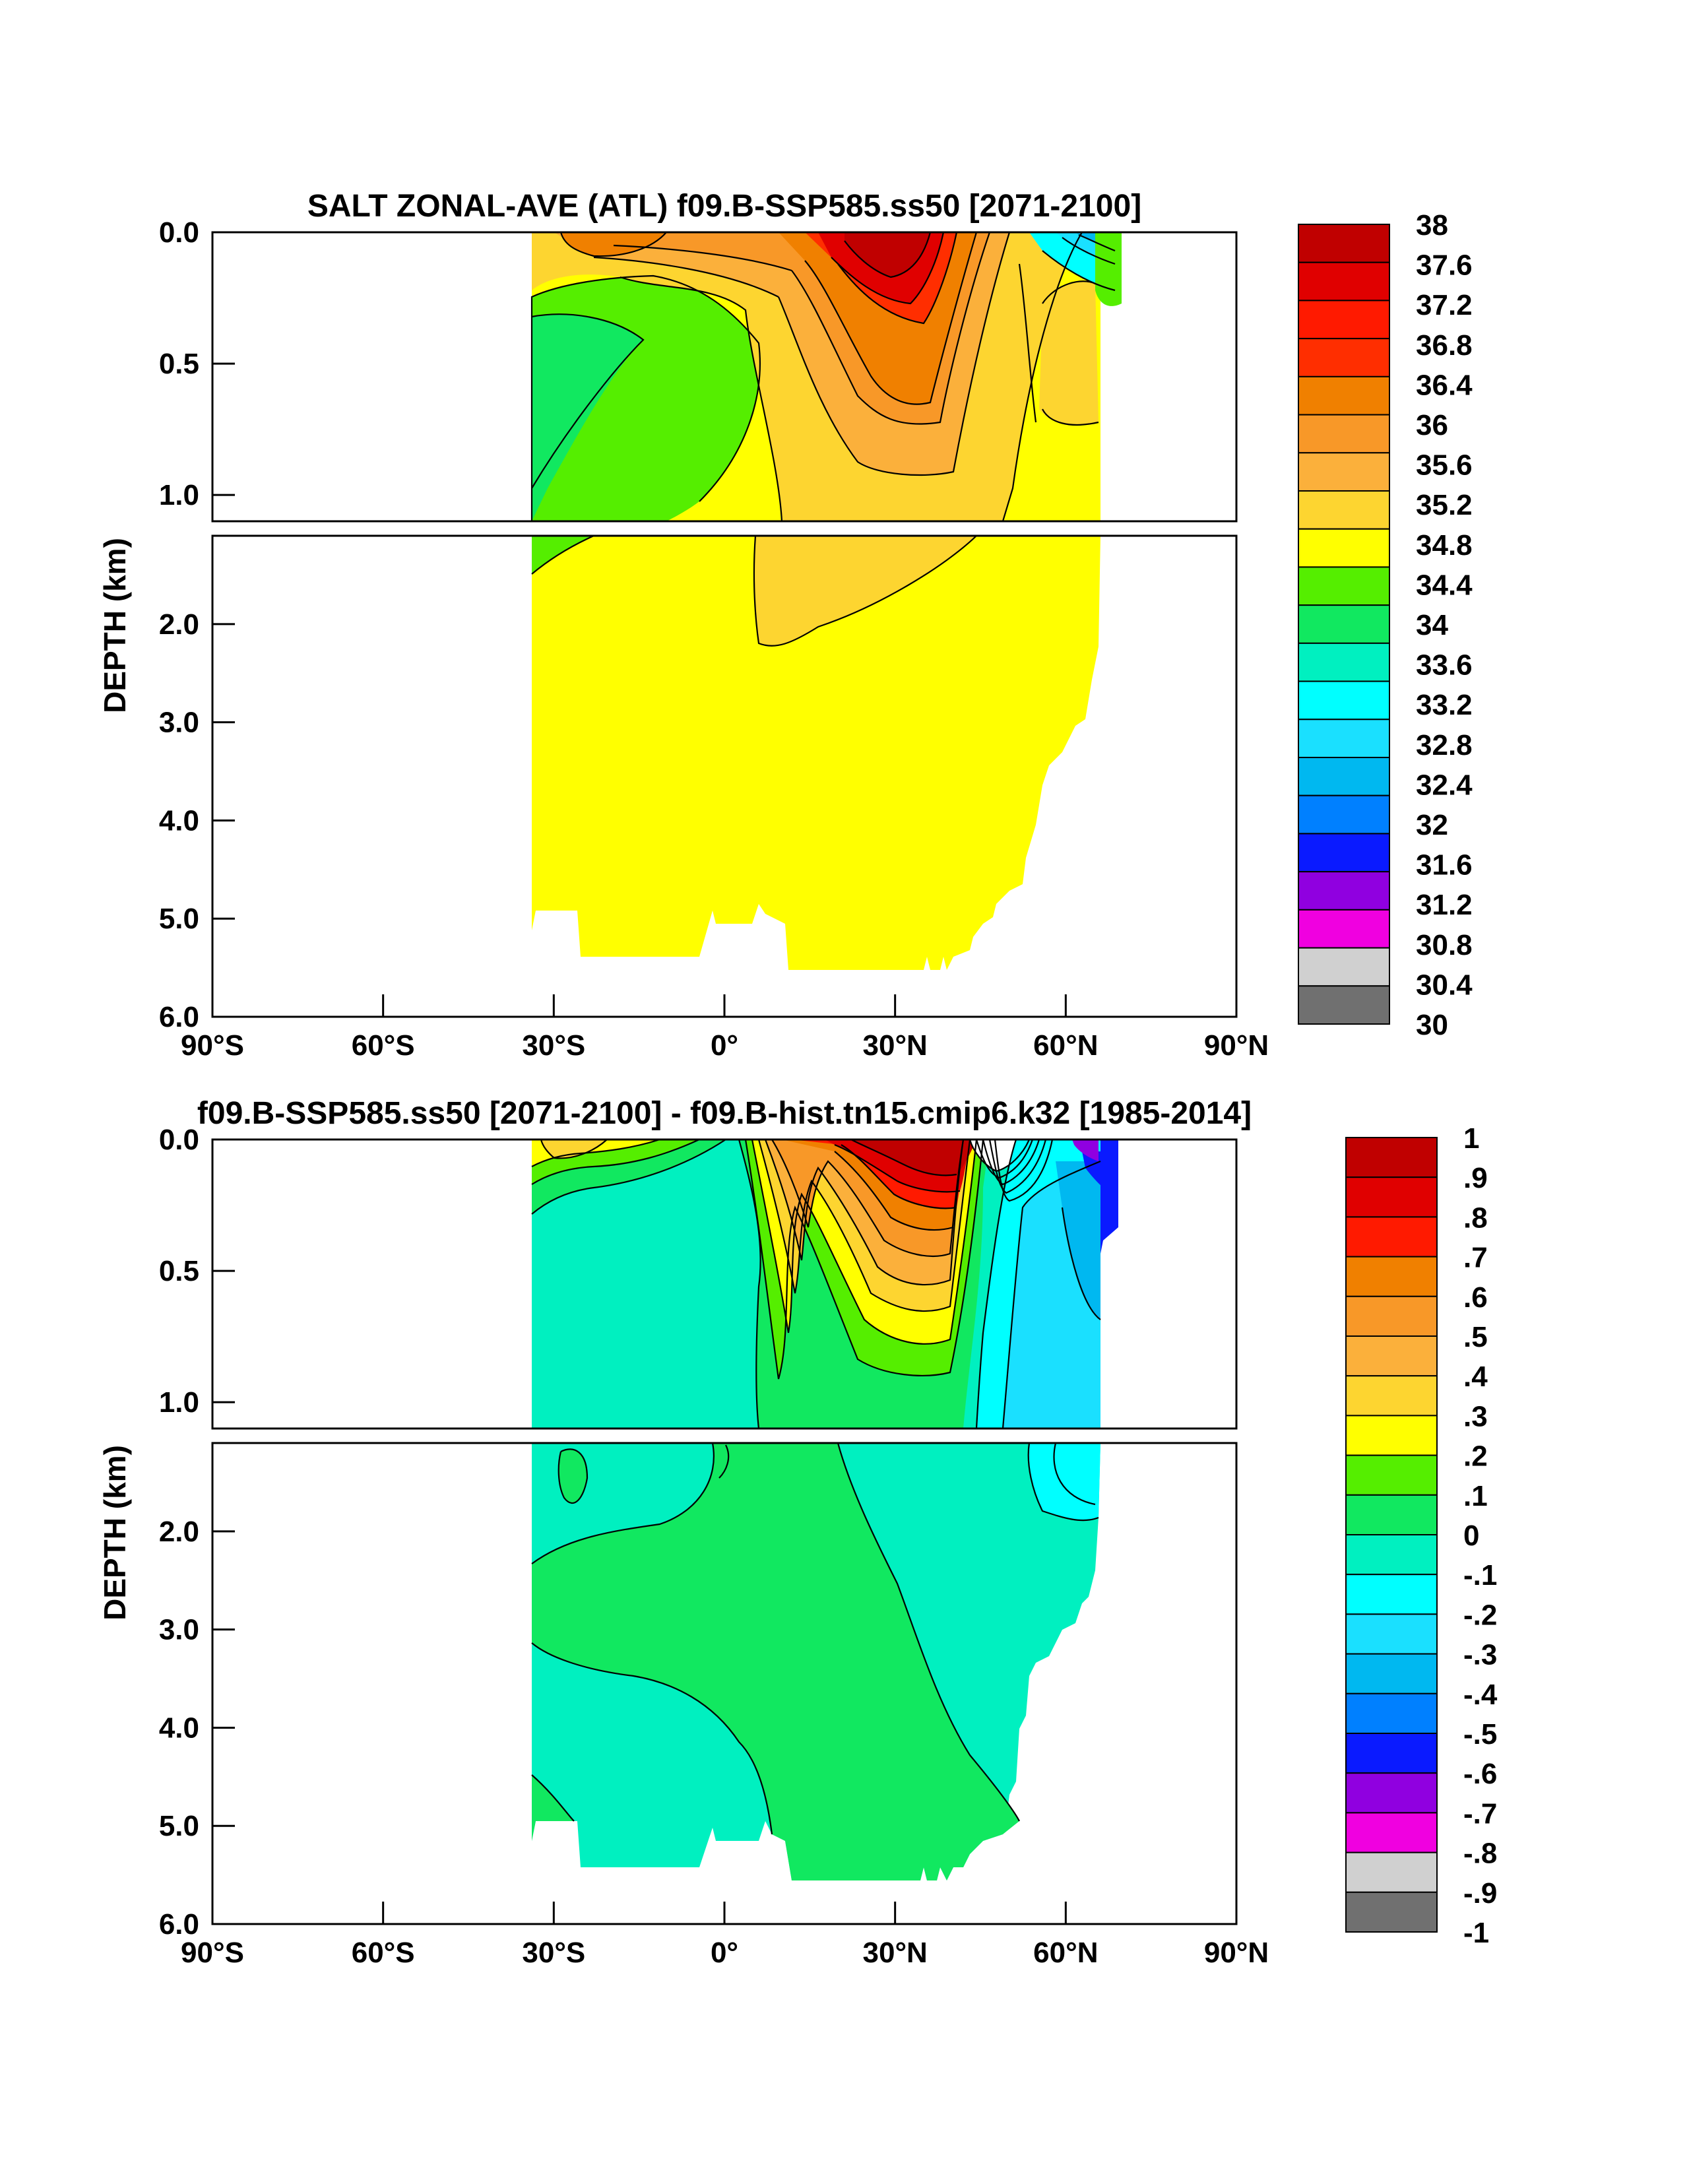 Image resolution: width=1689 pixels, height=2184 pixels. I want to click on colorbar-label: 35.6, so click(1444, 465).